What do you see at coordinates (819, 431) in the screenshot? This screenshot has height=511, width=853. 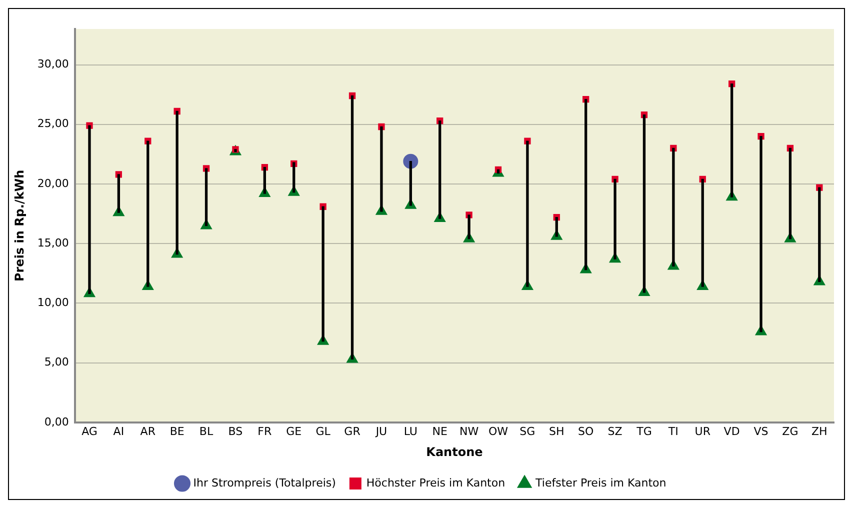 I see `x-tick-label: ZH` at bounding box center [819, 431].